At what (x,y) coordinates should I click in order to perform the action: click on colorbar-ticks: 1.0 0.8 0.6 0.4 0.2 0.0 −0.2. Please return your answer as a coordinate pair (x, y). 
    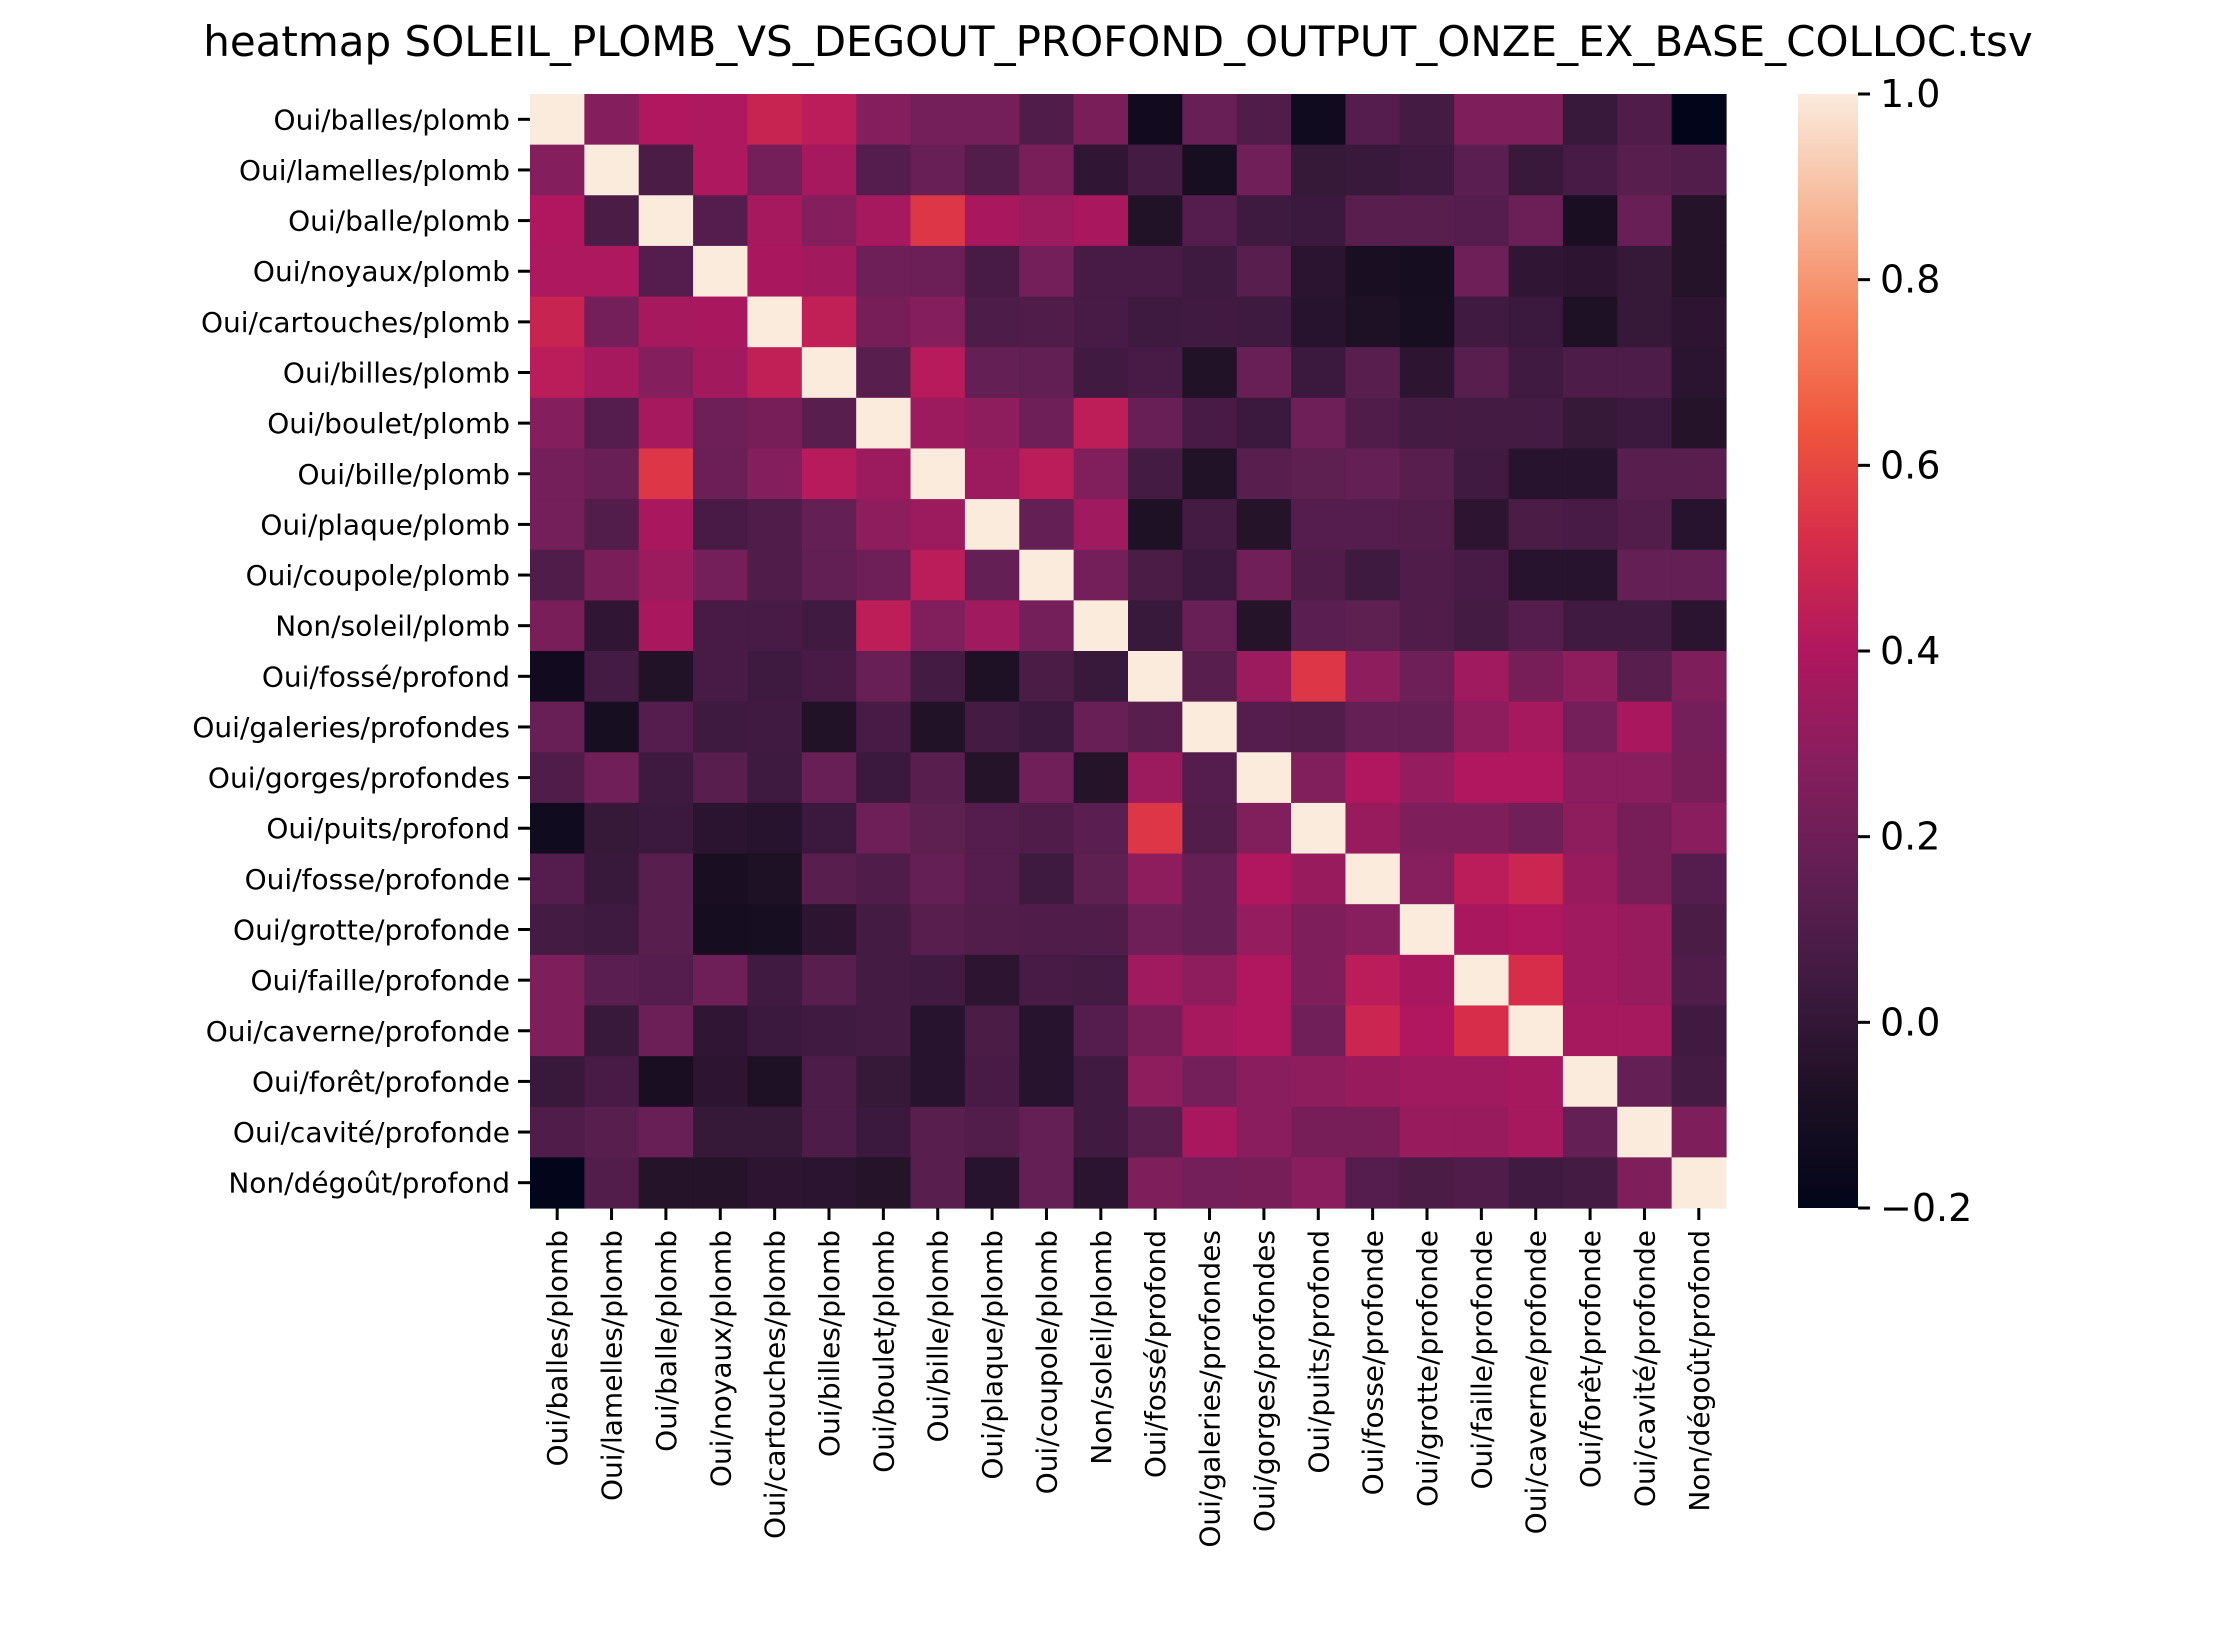
    Looking at the image, I should click on (1915, 651).